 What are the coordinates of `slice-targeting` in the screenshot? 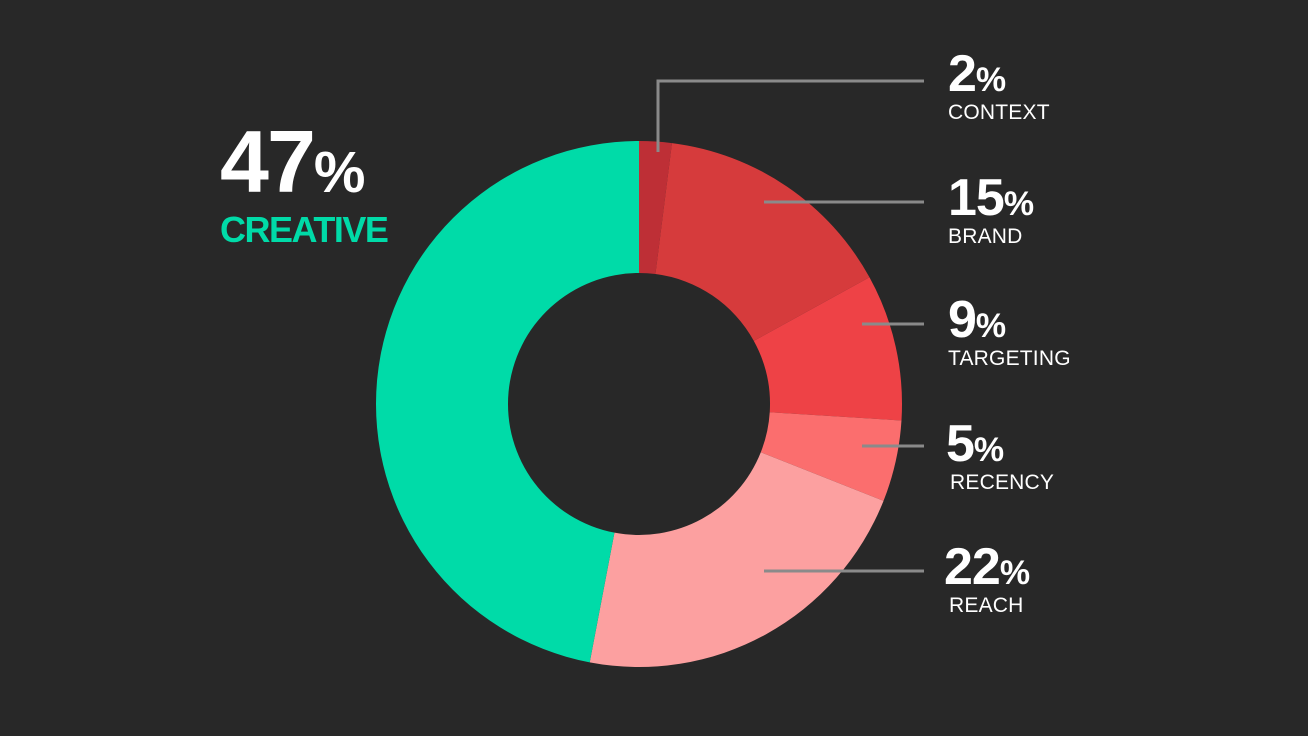 It's located at (827, 349).